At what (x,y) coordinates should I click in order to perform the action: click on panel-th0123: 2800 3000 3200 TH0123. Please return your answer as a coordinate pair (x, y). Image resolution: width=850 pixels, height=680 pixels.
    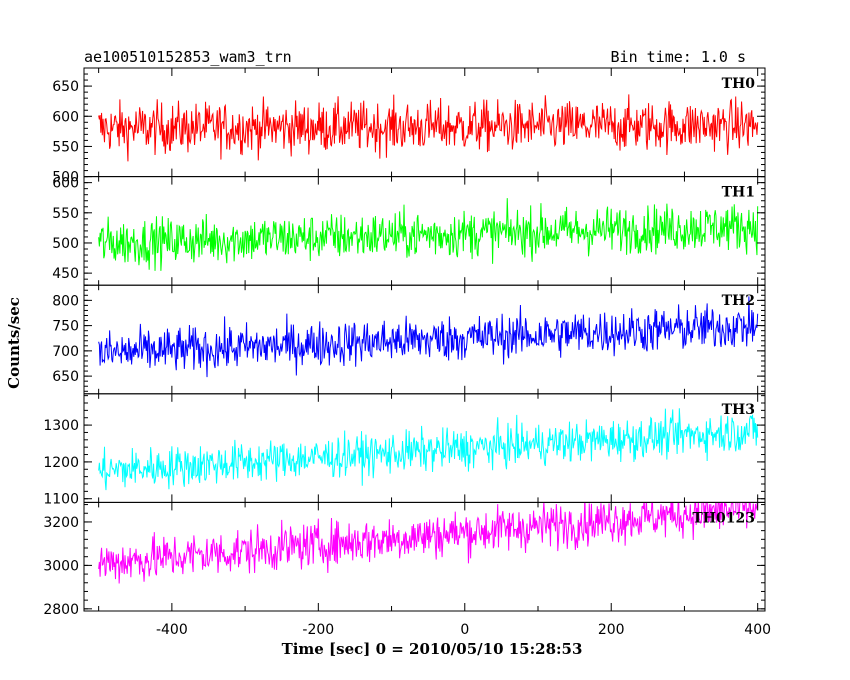
    Looking at the image, I should click on (404, 559).